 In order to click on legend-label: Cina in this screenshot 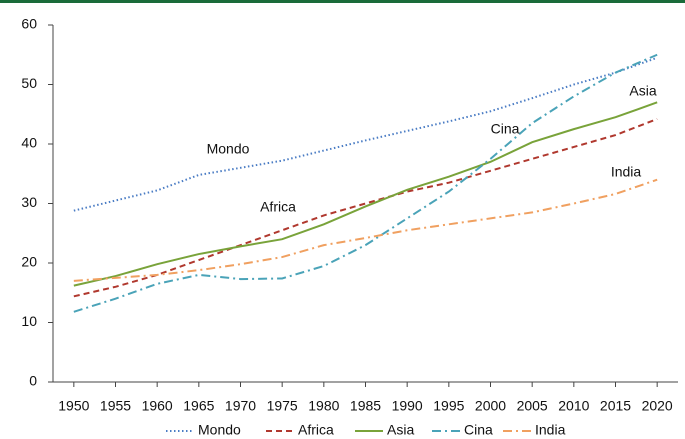, I will do `click(478, 430)`.